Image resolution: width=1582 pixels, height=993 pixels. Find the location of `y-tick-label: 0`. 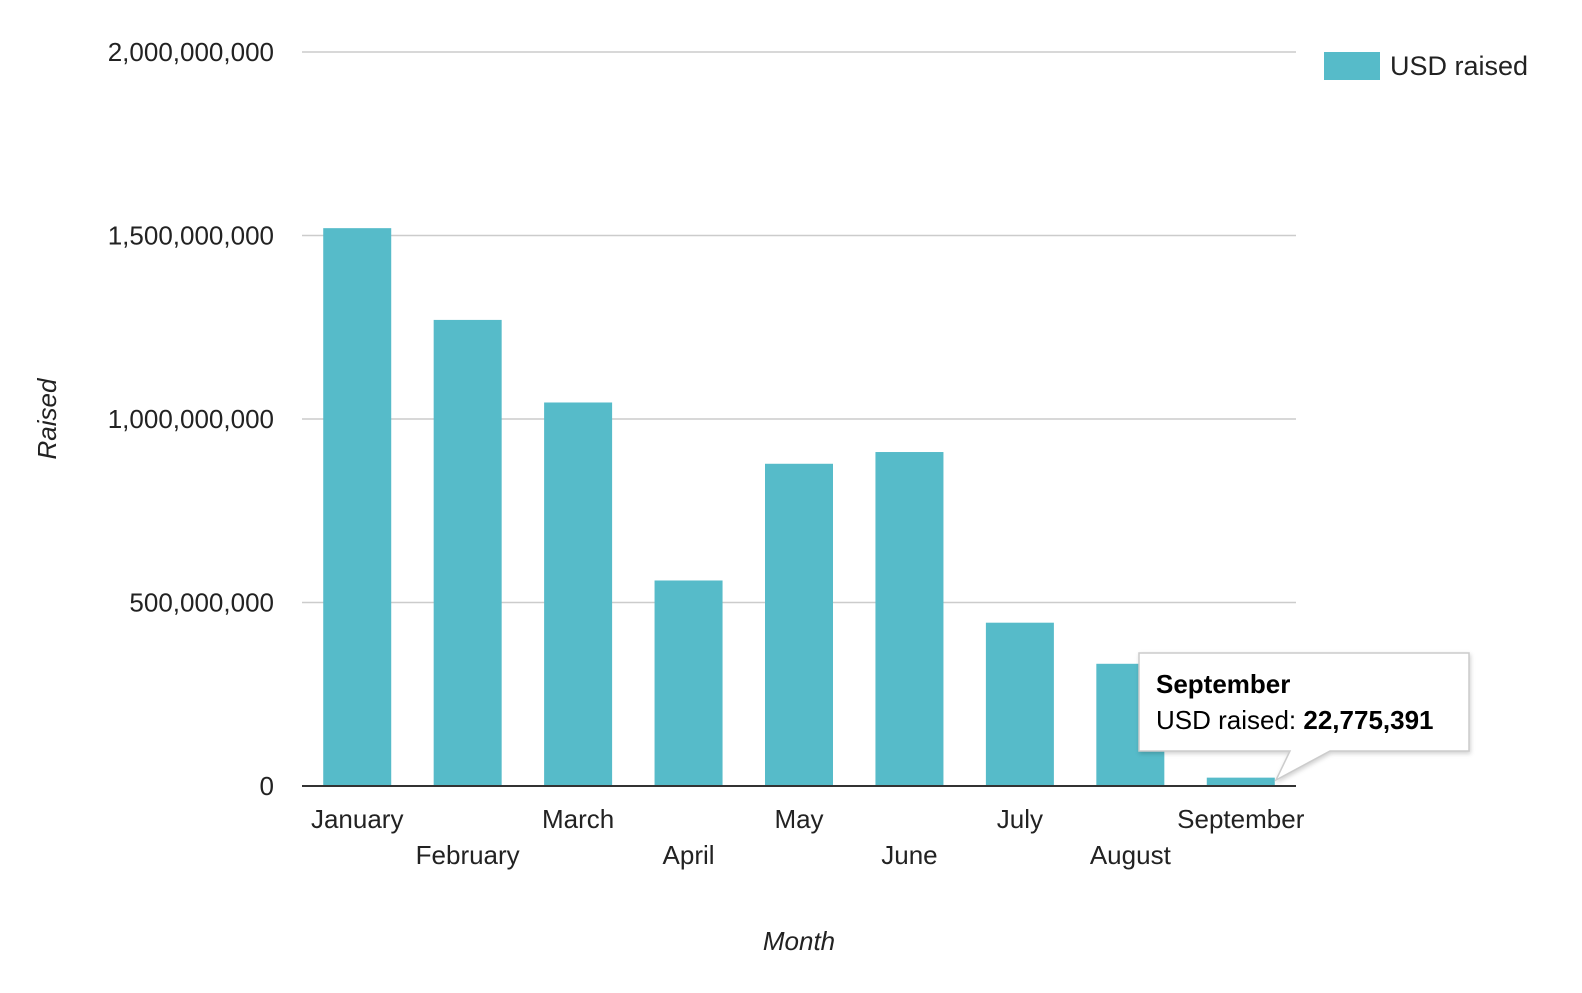

y-tick-label: 0 is located at coordinates (267, 786).